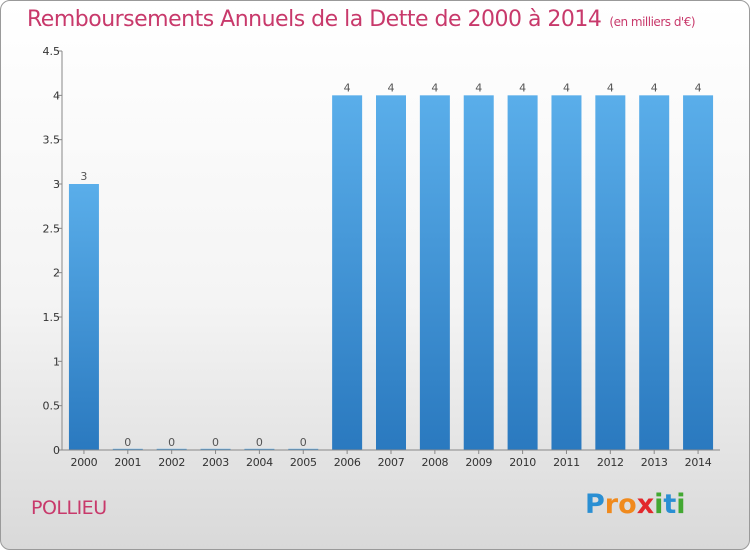 Image resolution: width=750 pixels, height=550 pixels. I want to click on x-tick-label: 2013, so click(654, 462).